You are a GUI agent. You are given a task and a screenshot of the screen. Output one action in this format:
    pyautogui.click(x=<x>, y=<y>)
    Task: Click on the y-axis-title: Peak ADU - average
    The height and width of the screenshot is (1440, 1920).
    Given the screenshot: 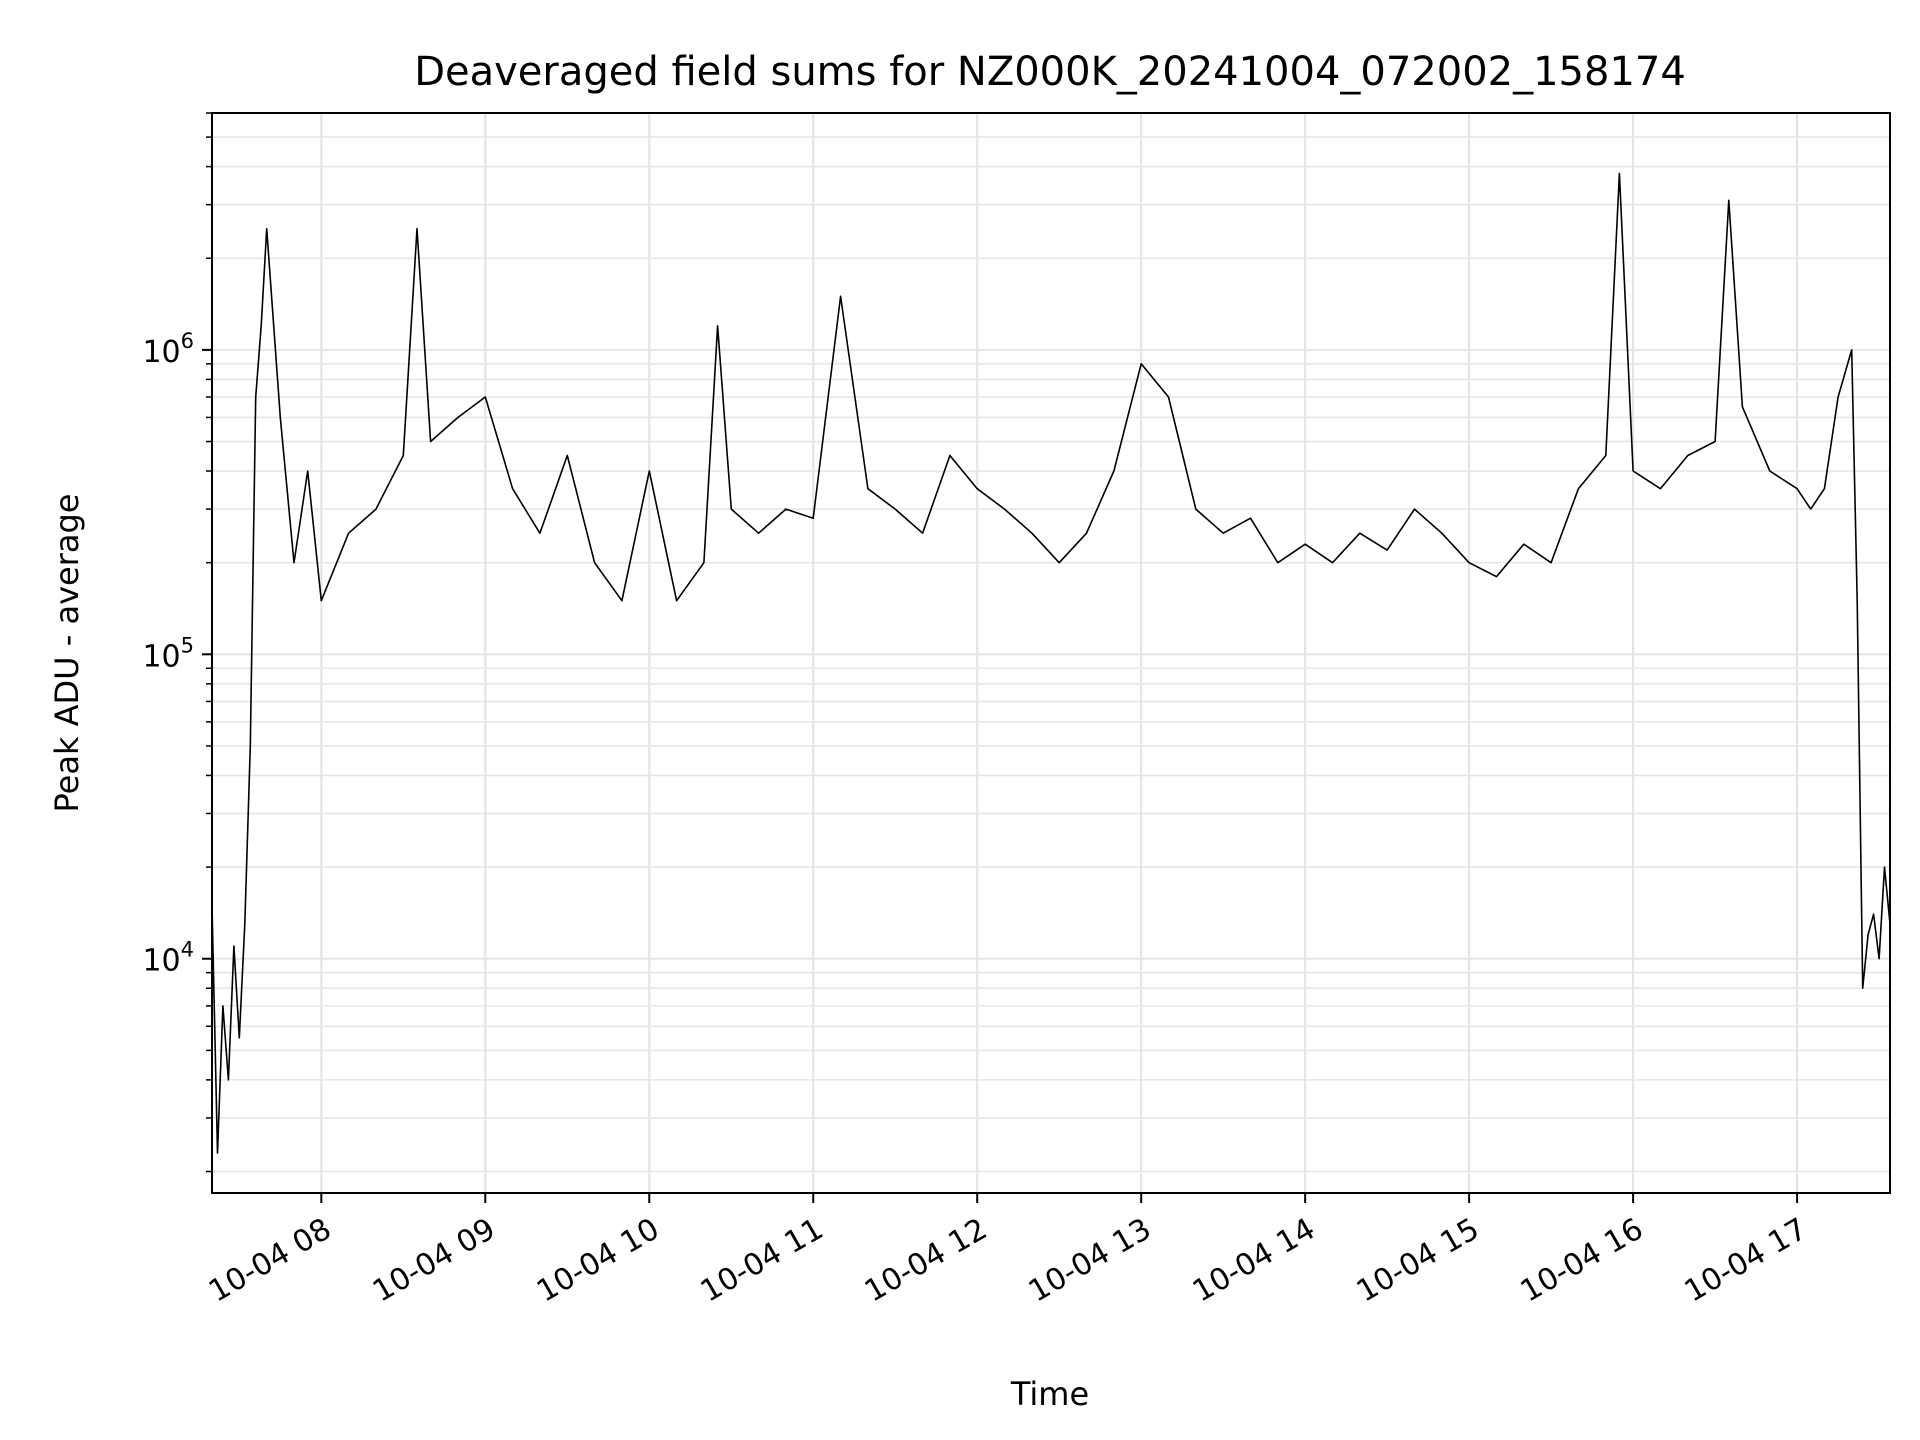 What is the action you would take?
    pyautogui.click(x=67, y=653)
    